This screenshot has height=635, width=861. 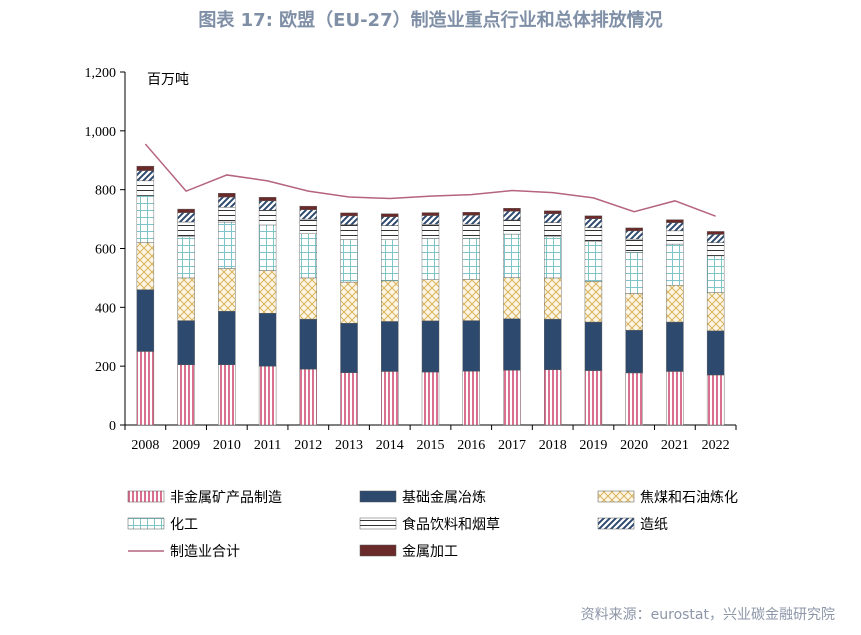 I want to click on x-tick-label: 2009, so click(x=186, y=445).